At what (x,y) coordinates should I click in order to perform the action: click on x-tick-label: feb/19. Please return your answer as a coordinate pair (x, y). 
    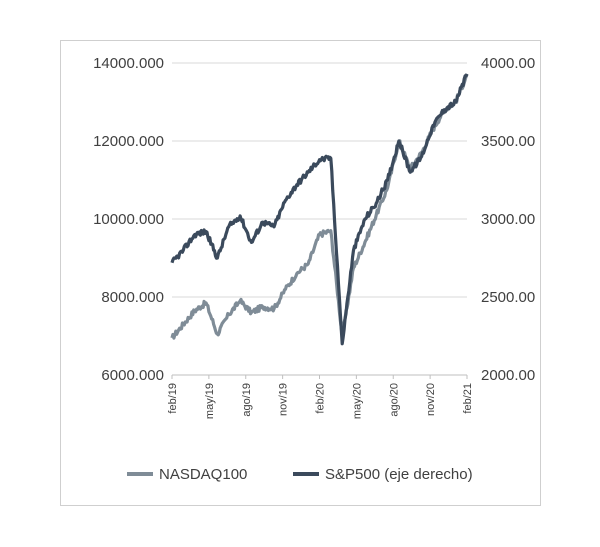
    Looking at the image, I should click on (173, 398).